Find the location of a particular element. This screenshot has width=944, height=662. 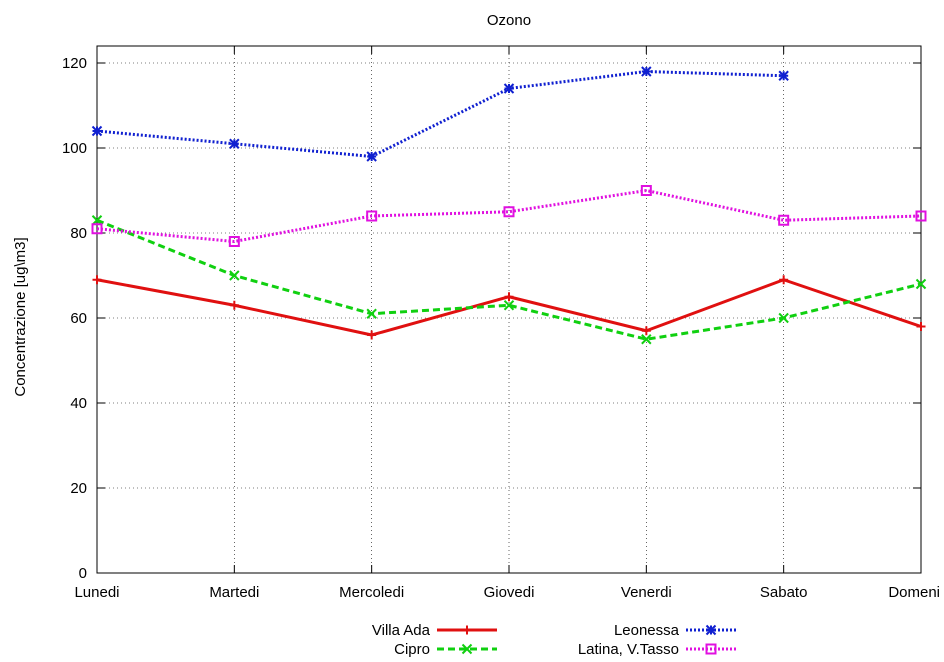

series-latina-v-tasso is located at coordinates (509, 216).